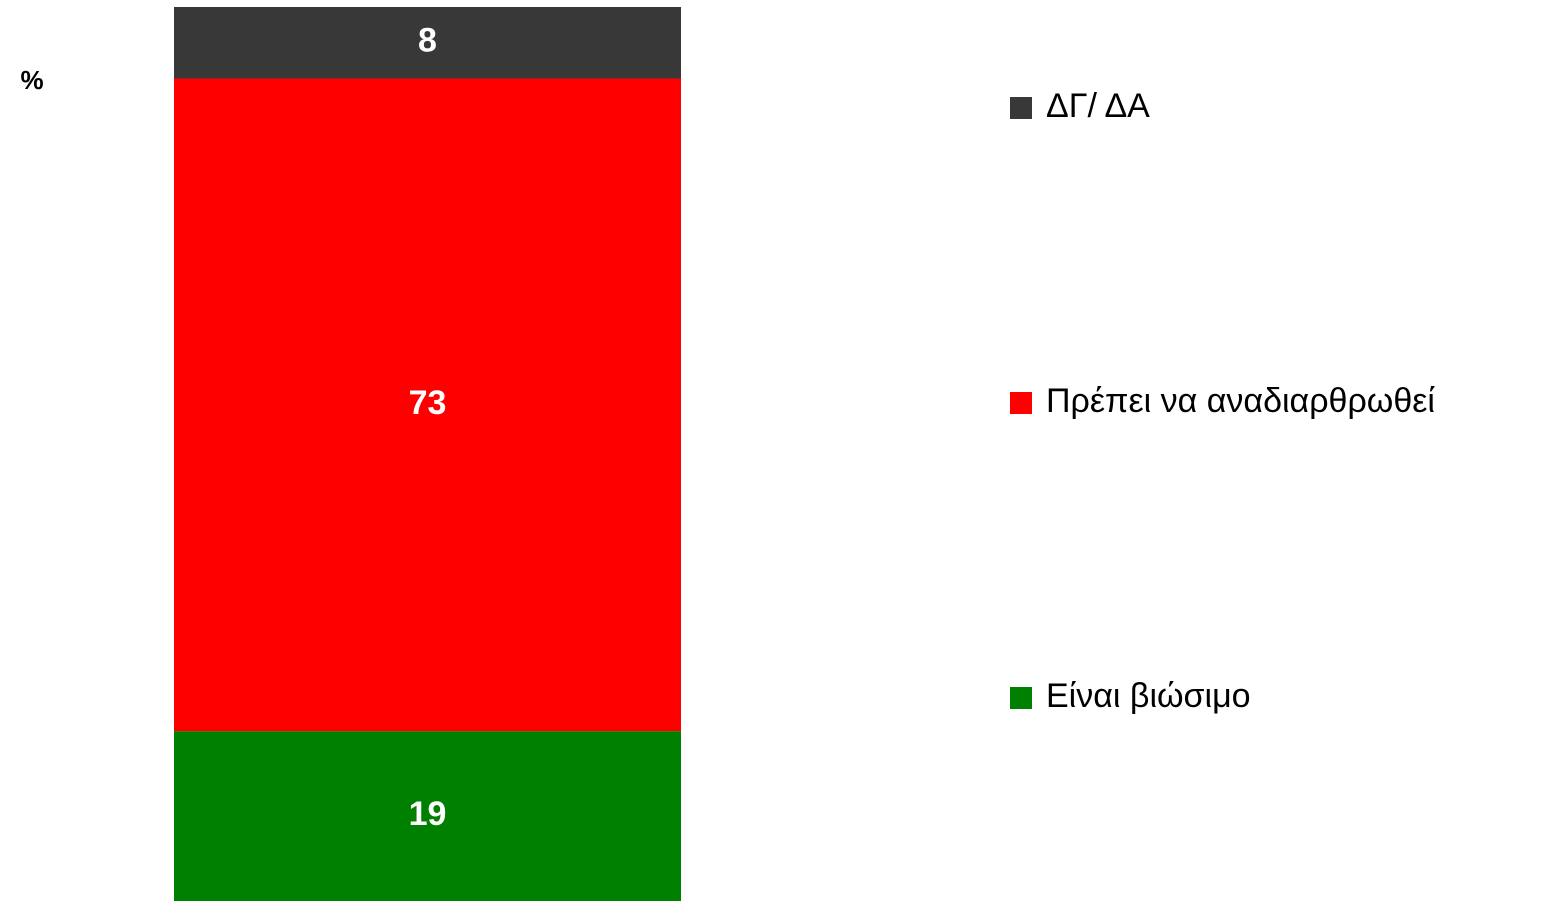  I want to click on data-label: 19, so click(428, 814).